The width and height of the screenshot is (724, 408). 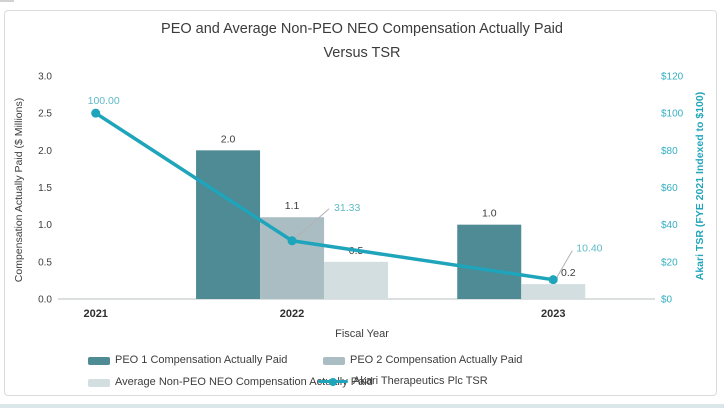 What do you see at coordinates (669, 262) in the screenshot?
I see `right-axis-tick: $20` at bounding box center [669, 262].